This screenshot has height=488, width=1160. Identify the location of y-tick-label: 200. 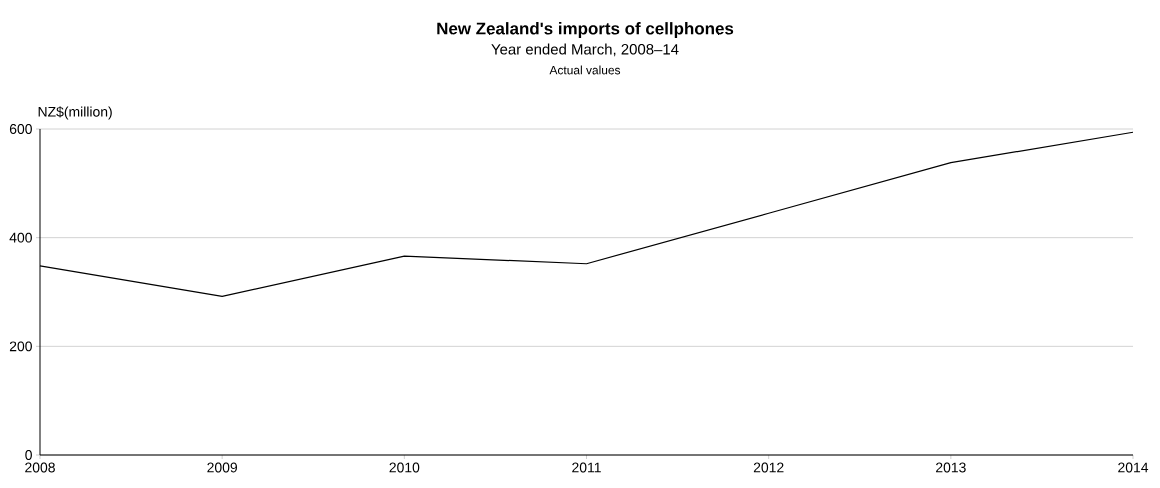
(20, 346).